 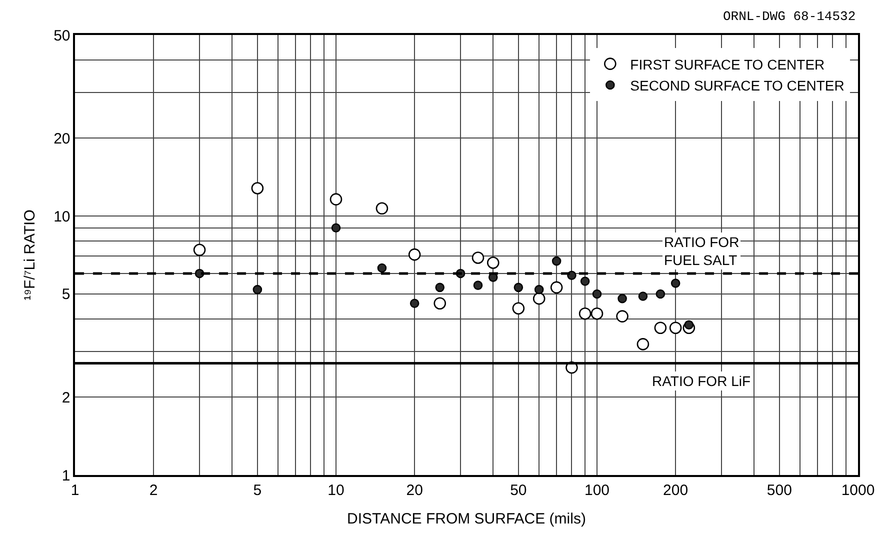 I want to click on x-tick-label: 10, so click(x=336, y=490).